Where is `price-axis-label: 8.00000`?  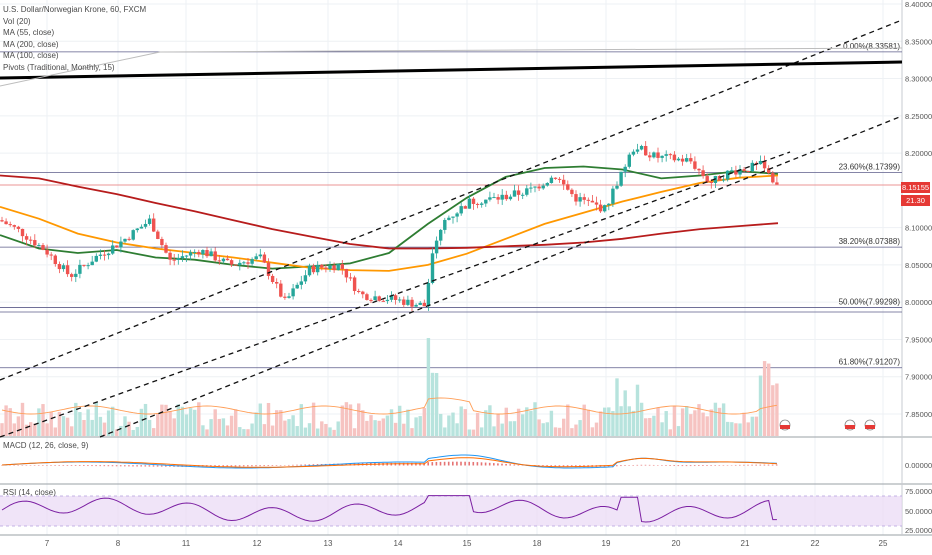 price-axis-label: 8.00000 is located at coordinates (918, 302).